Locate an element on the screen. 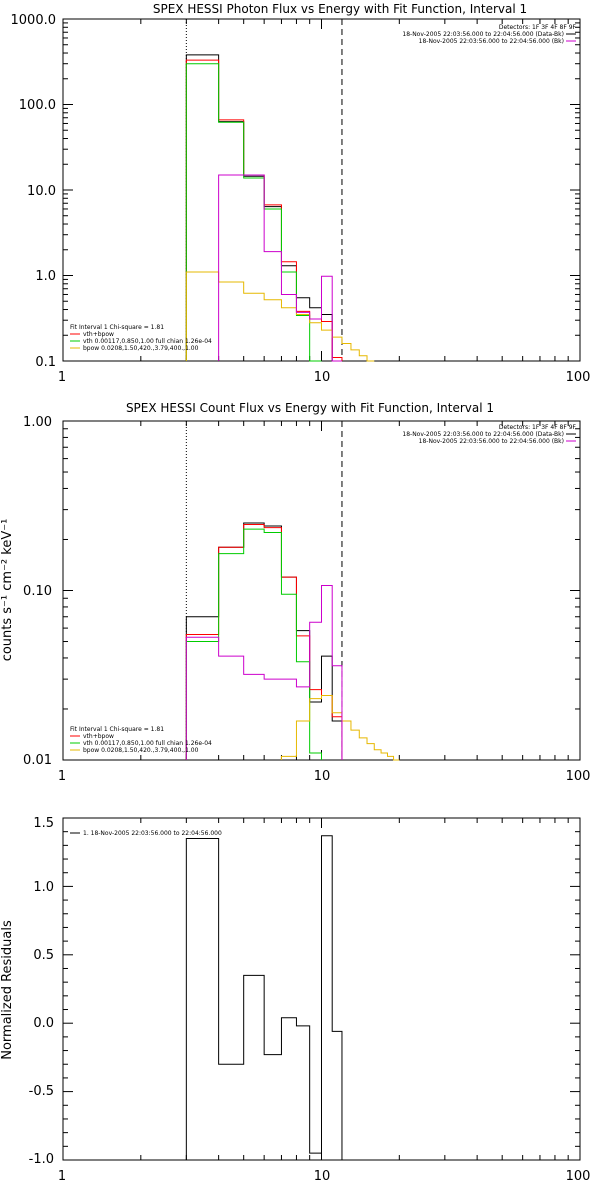  count-x-tick-label: 10 is located at coordinates (322, 776).